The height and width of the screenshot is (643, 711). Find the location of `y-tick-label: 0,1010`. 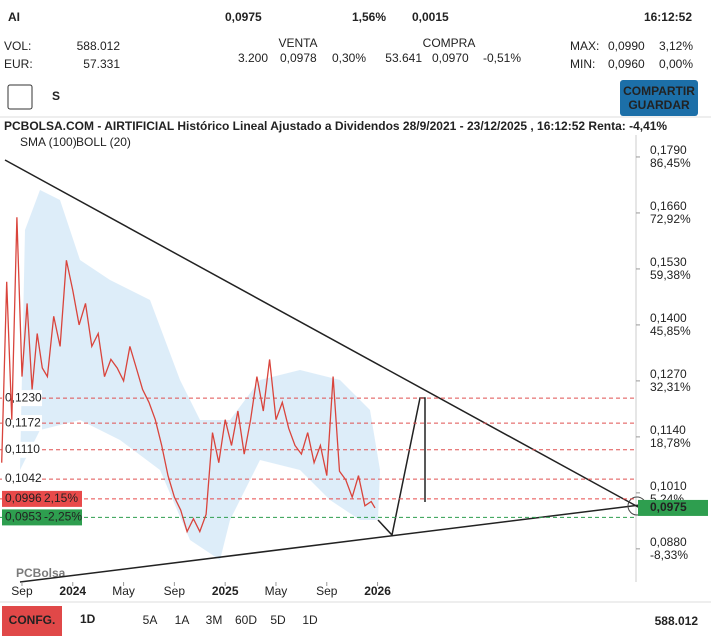

y-tick-label: 0,1010 is located at coordinates (668, 486).